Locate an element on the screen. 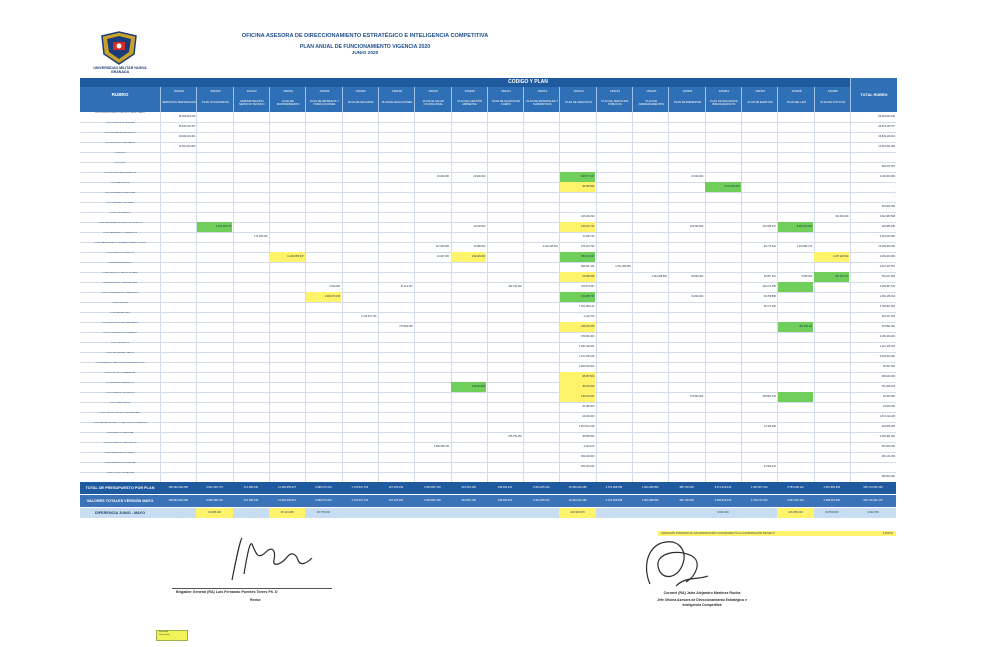 The image size is (1000, 647). total-value: 3.404.245.310 is located at coordinates (541, 487).